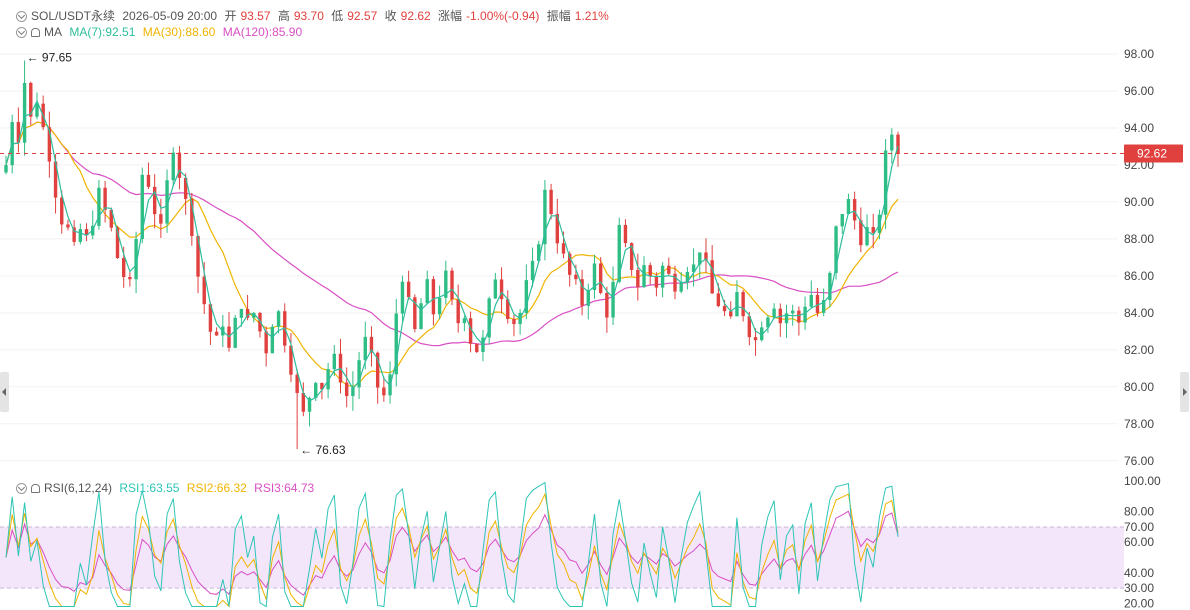  I want to click on price-tick-label: 98.00, so click(1139, 54).